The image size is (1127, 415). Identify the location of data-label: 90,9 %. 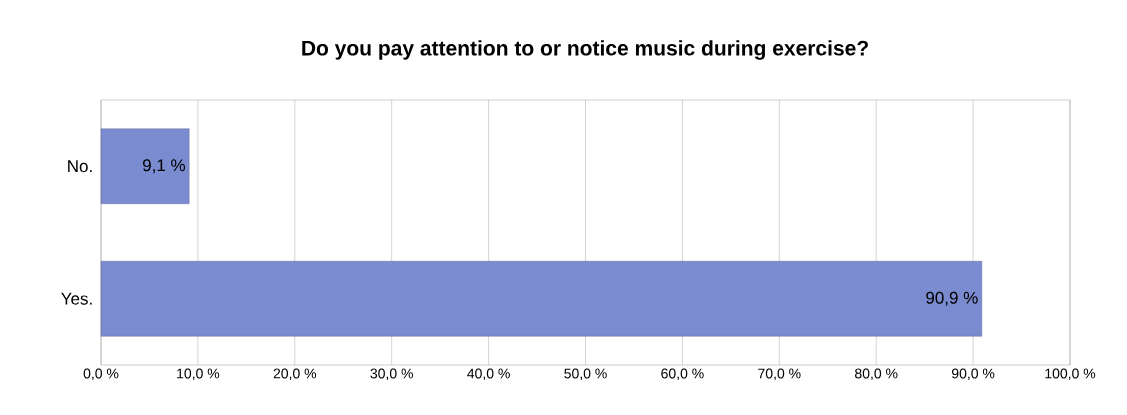
(952, 298).